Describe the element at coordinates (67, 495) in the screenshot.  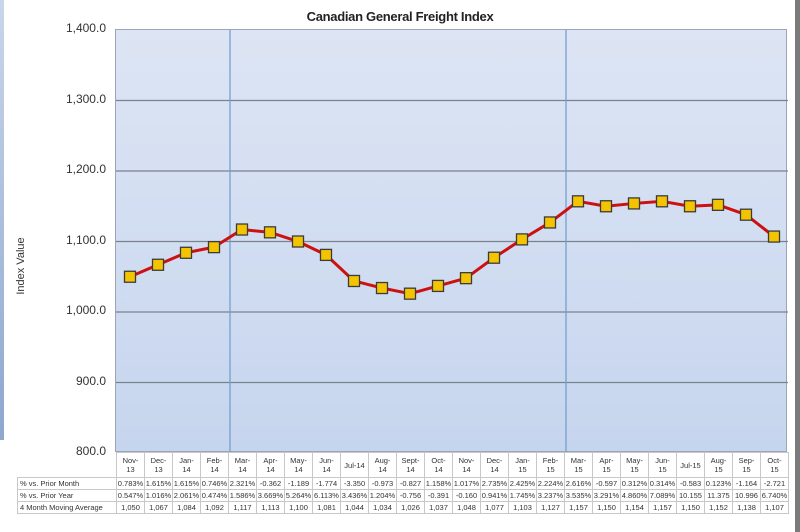
I see `row-label: % vs. Prior Year` at that location.